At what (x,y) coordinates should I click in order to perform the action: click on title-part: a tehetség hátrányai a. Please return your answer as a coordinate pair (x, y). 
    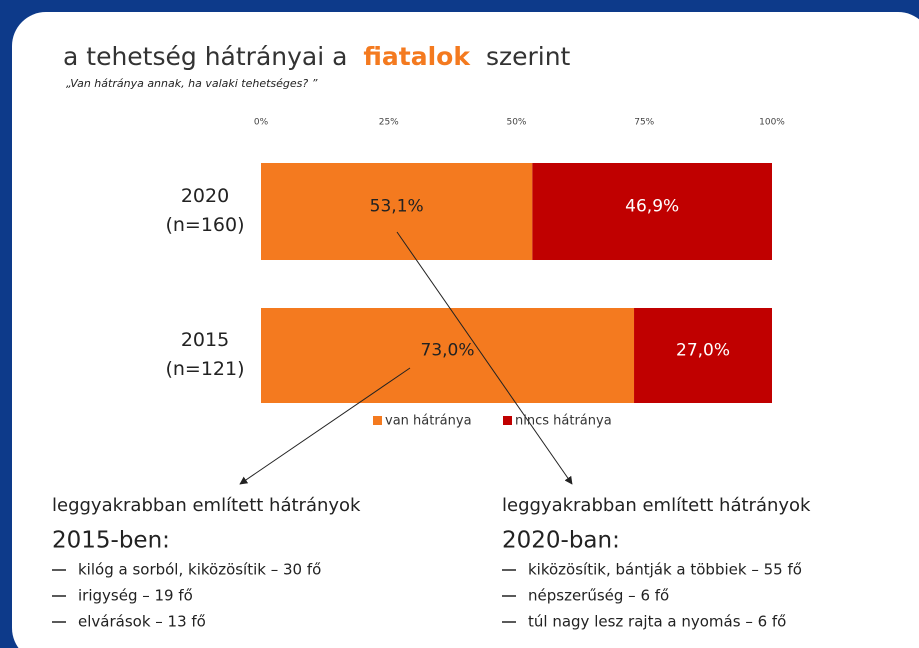
    Looking at the image, I should click on (205, 56).